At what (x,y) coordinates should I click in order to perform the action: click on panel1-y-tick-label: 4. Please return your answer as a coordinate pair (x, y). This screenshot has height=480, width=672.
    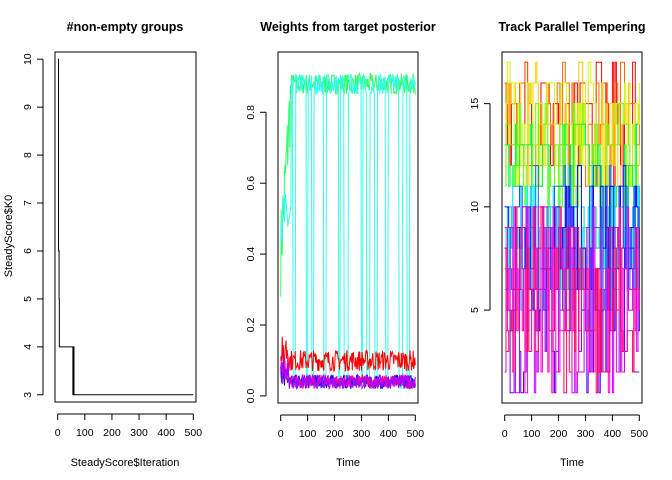
    Looking at the image, I should click on (28, 347).